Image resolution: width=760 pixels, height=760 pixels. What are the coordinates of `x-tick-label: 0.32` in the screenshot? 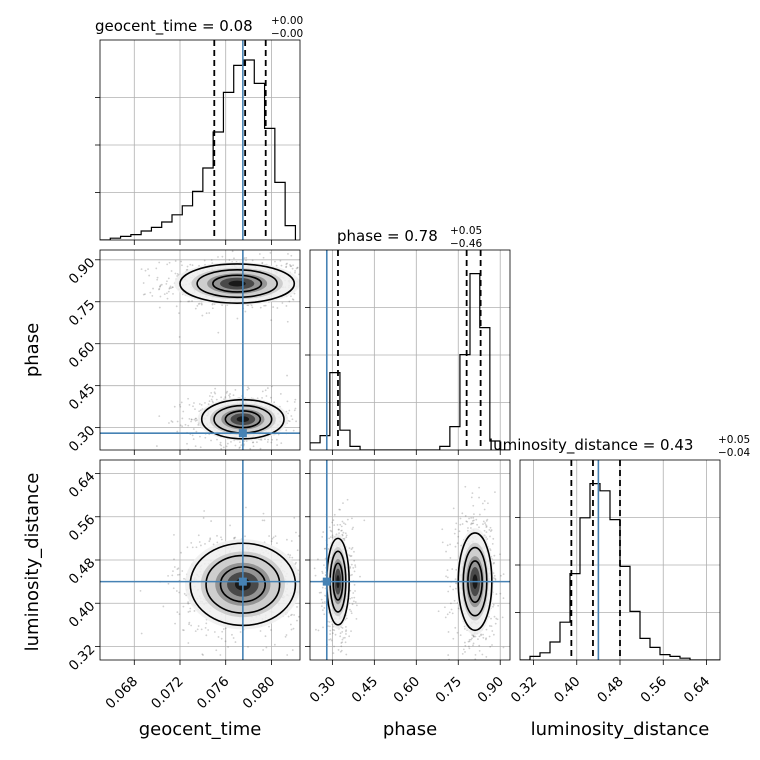 It's located at (524, 690).